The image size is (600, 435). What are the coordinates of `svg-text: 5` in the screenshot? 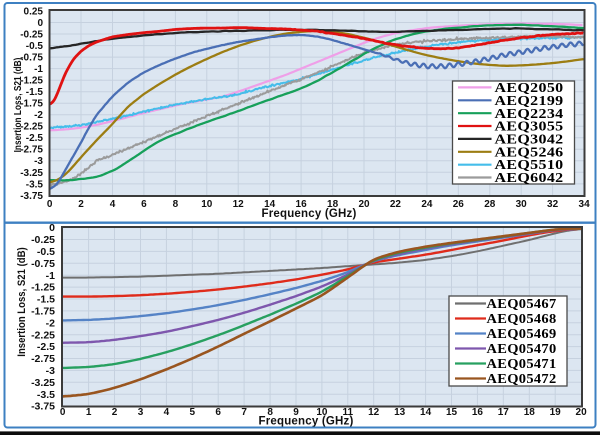 It's located at (193, 412).